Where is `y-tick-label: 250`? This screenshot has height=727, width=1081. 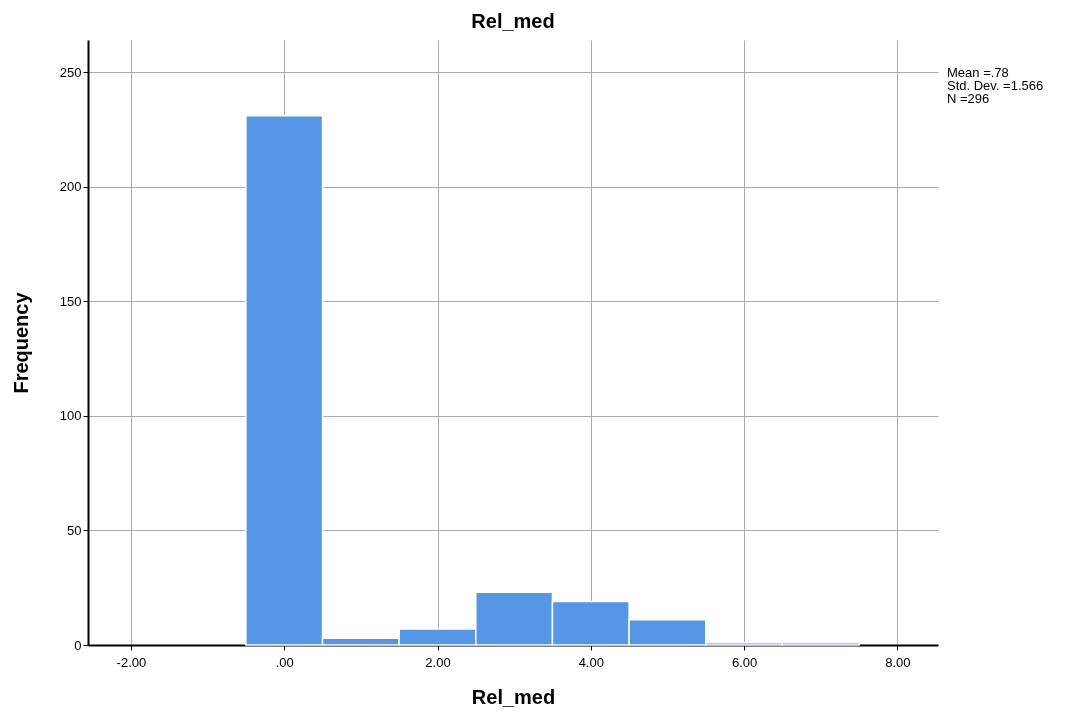
y-tick-label: 250 is located at coordinates (70, 72).